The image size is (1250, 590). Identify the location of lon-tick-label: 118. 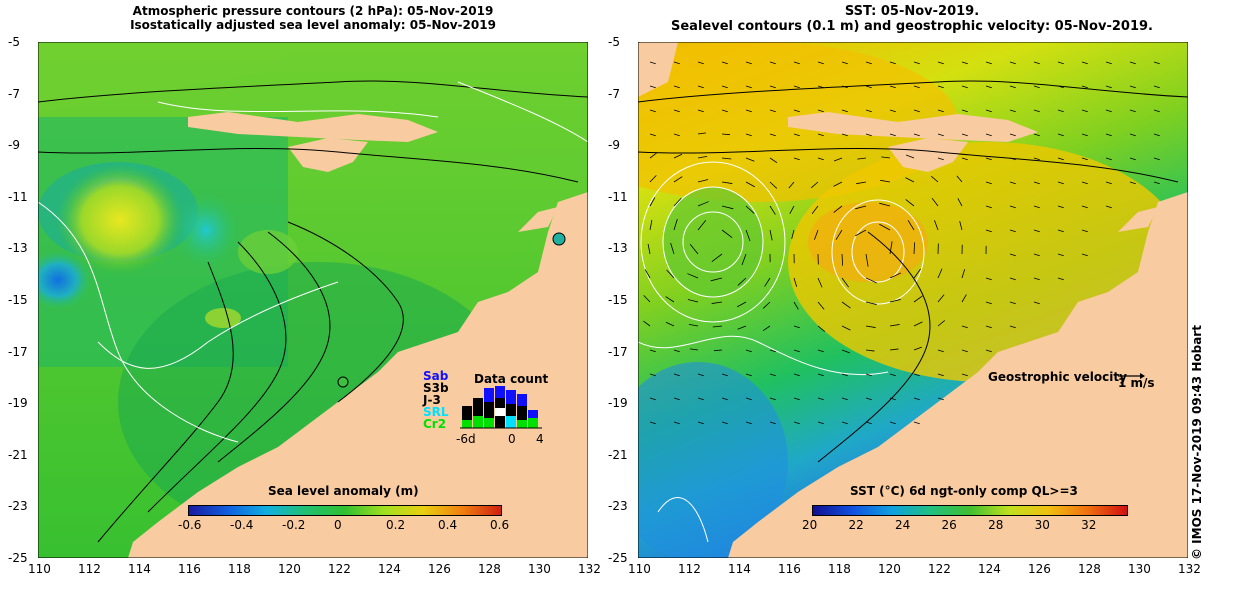
(239, 569).